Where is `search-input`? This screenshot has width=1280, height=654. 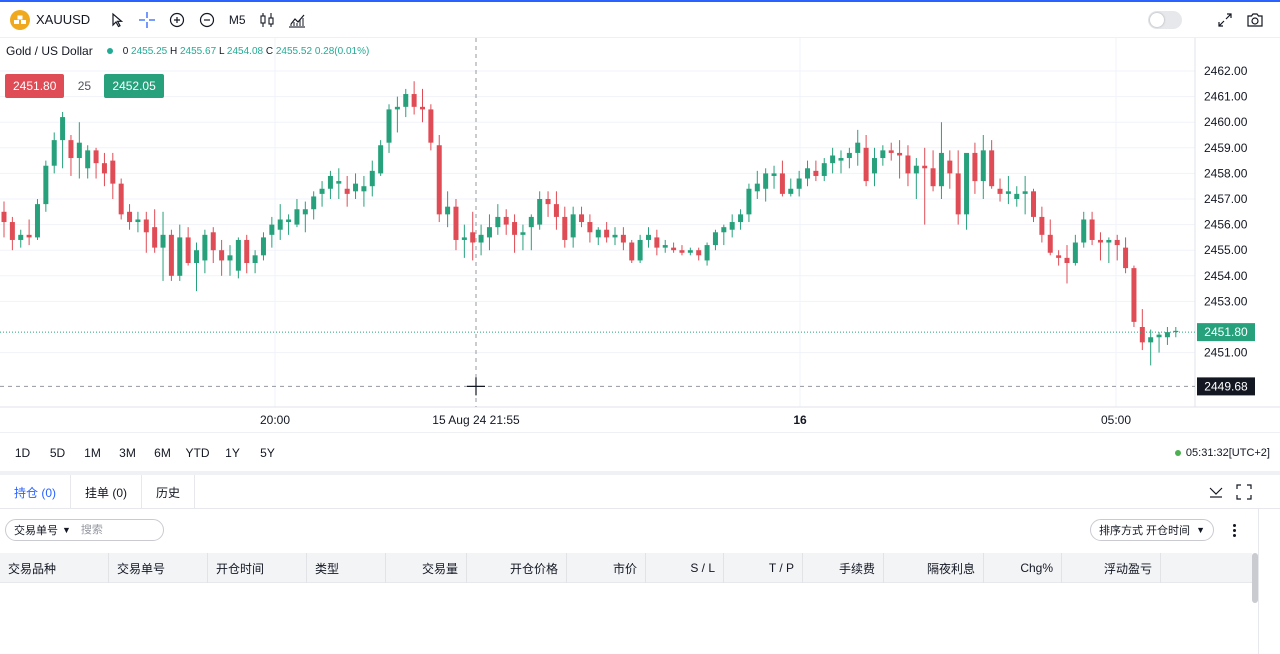
search-input is located at coordinates (115, 530).